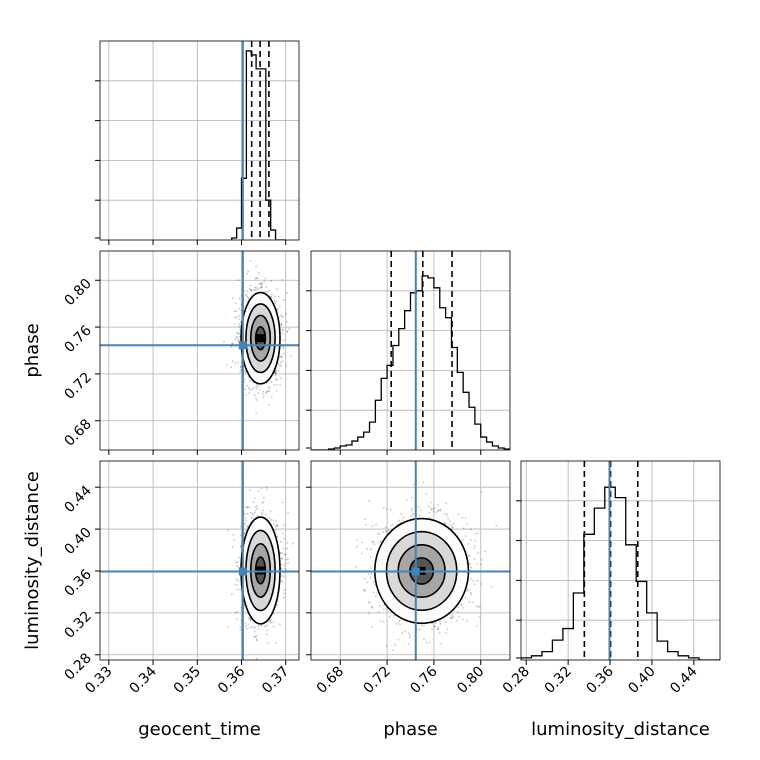 The width and height of the screenshot is (760, 760). I want to click on x-tick-label-geocent_time-4: 0.37, so click(275, 680).